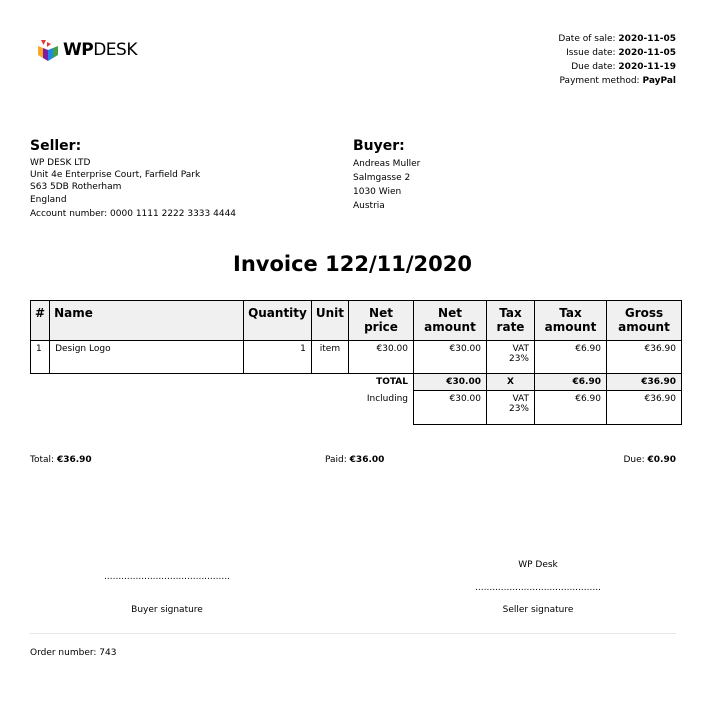  What do you see at coordinates (570, 320) in the screenshot?
I see `col-tax-amount: Tax amount` at bounding box center [570, 320].